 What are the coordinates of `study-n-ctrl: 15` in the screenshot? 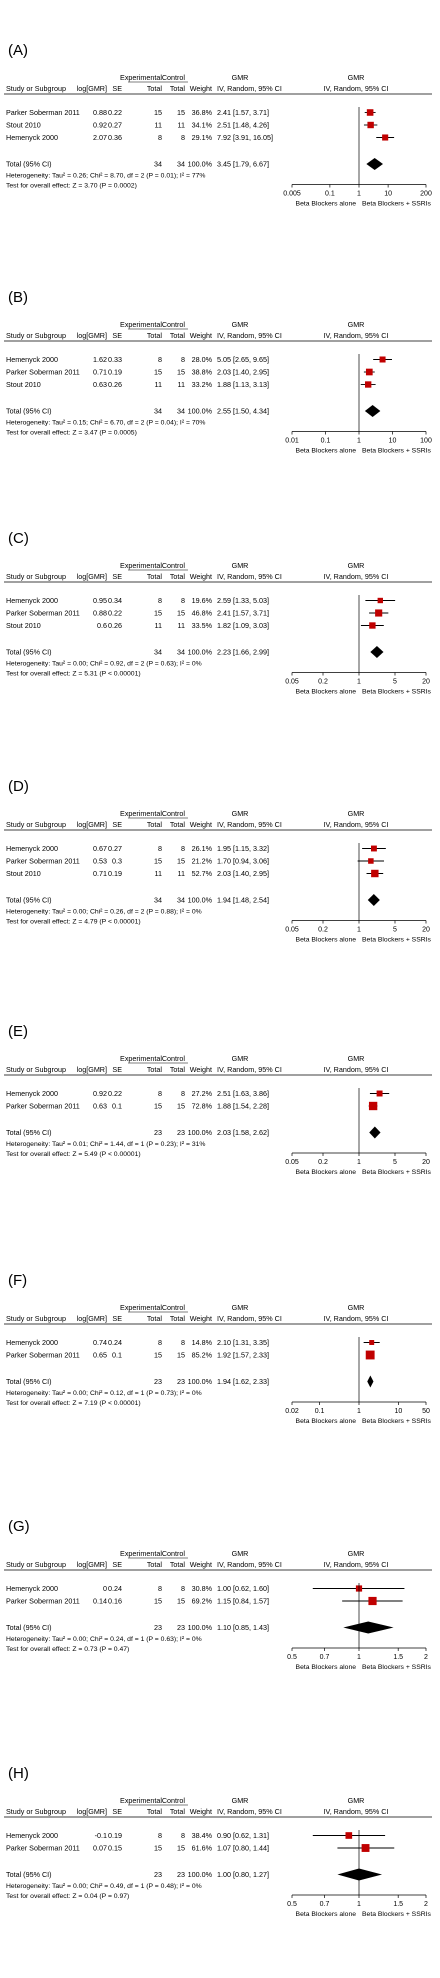 It's located at (181, 1601).